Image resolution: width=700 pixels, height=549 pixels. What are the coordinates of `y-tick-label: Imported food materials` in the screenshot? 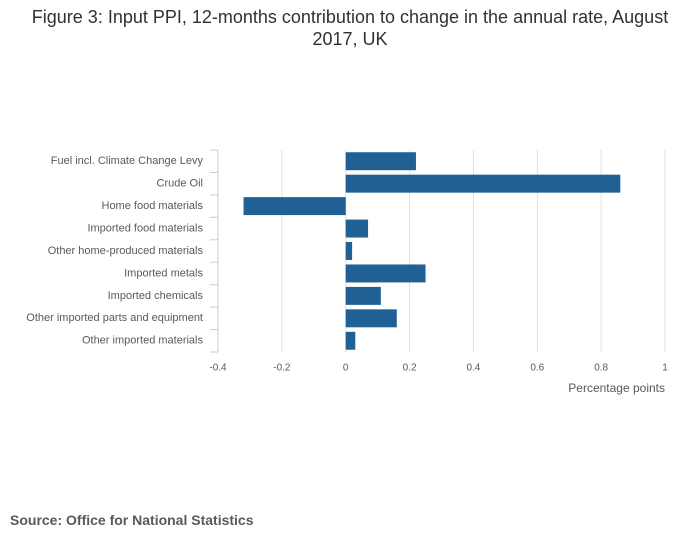 It's located at (145, 228).